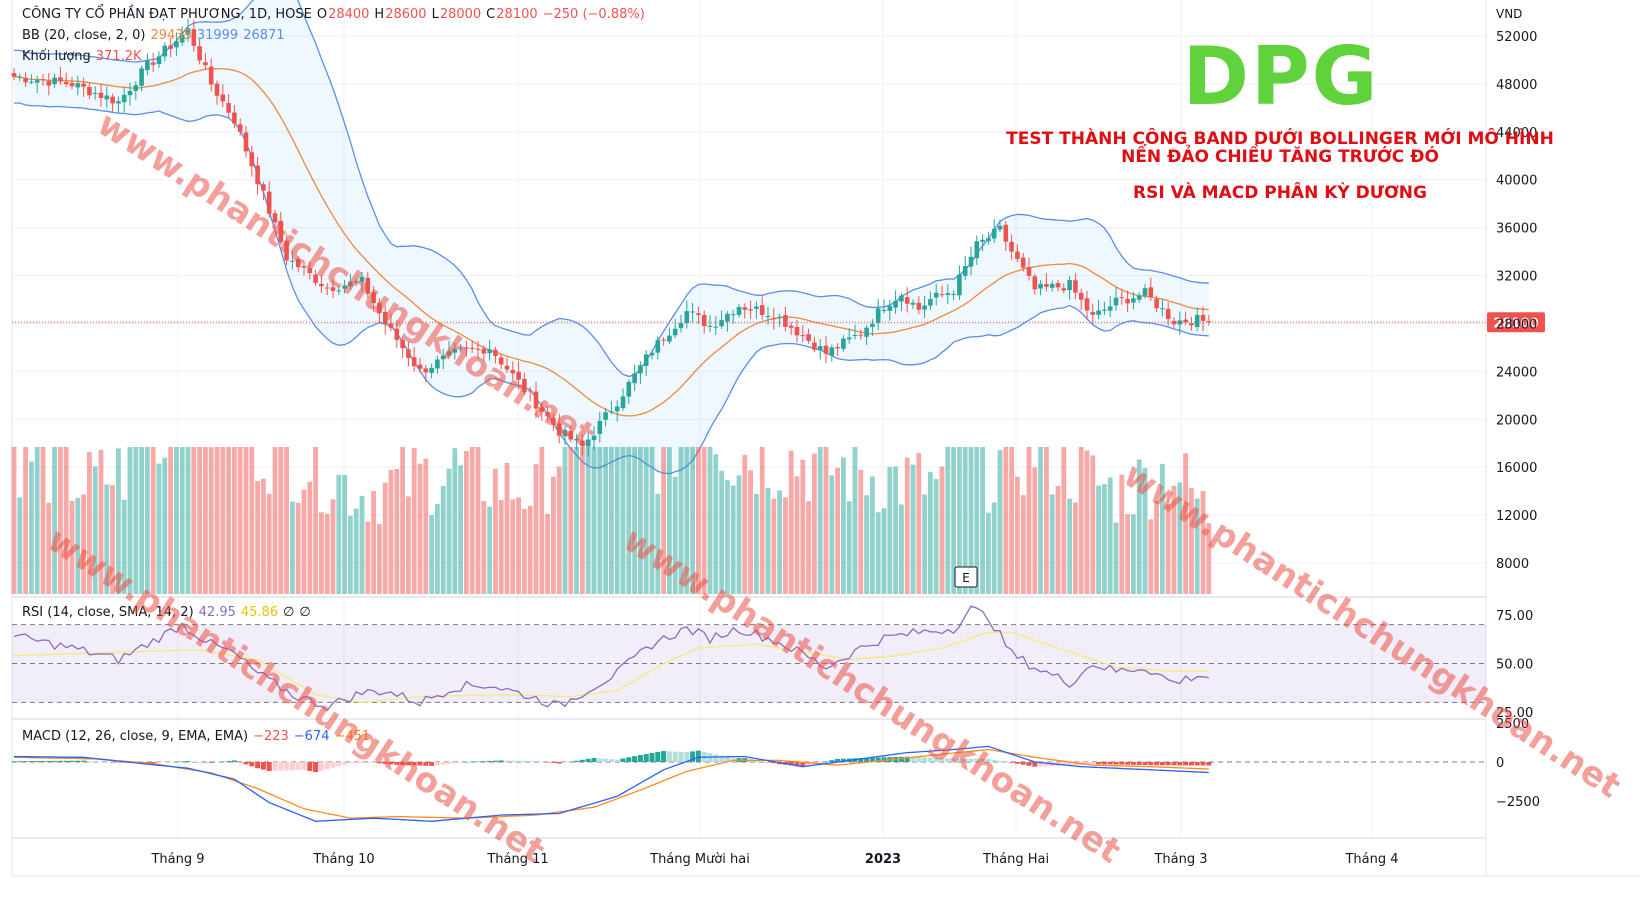  Describe the element at coordinates (517, 14) in the screenshot. I see `close-value: 28100` at that location.